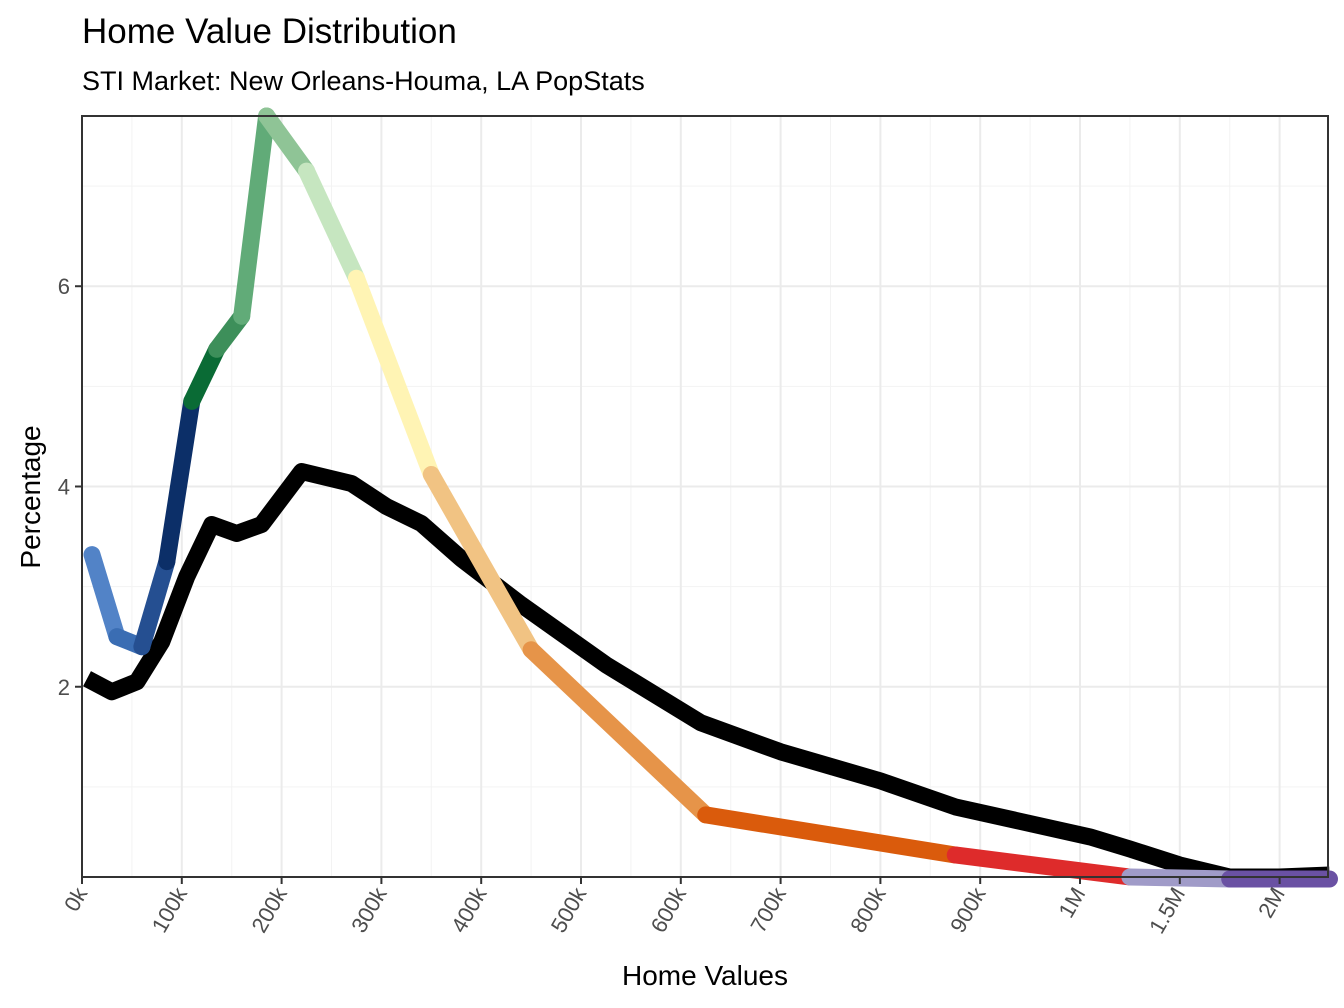 This screenshot has width=1344, height=1008. What do you see at coordinates (669, 909) in the screenshot?
I see `x-tick-label: 600k` at bounding box center [669, 909].